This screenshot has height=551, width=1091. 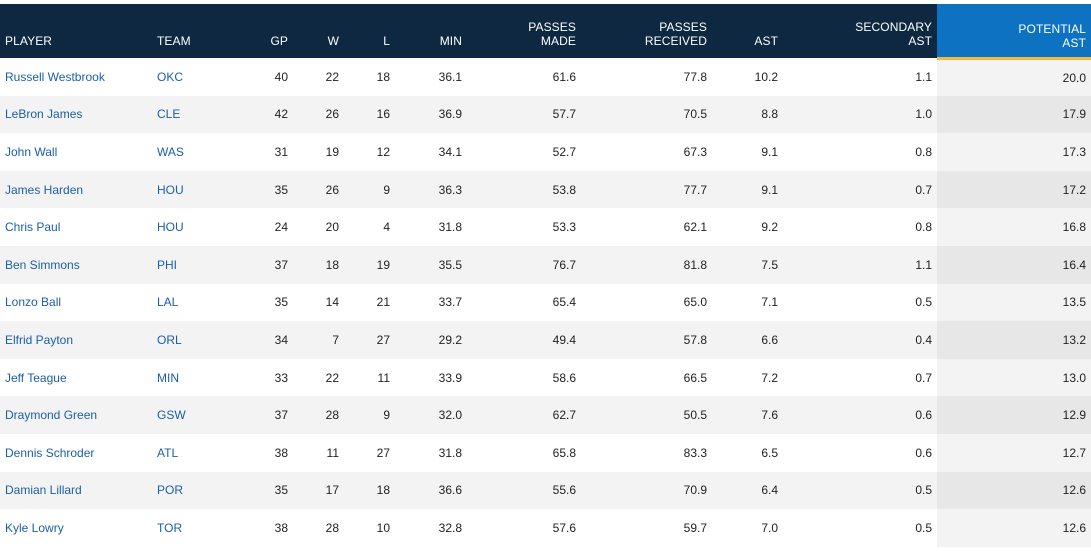 I want to click on cell-potential-ast: 12.9, so click(x=1014, y=415).